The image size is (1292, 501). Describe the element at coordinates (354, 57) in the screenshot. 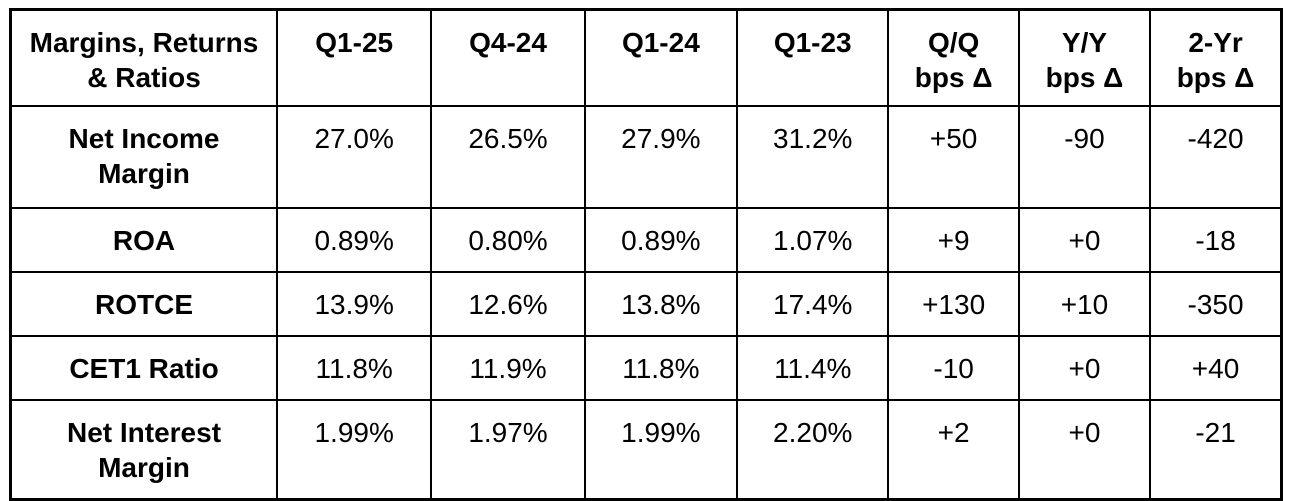

I see `col-header-q1-25: Q1-25` at that location.